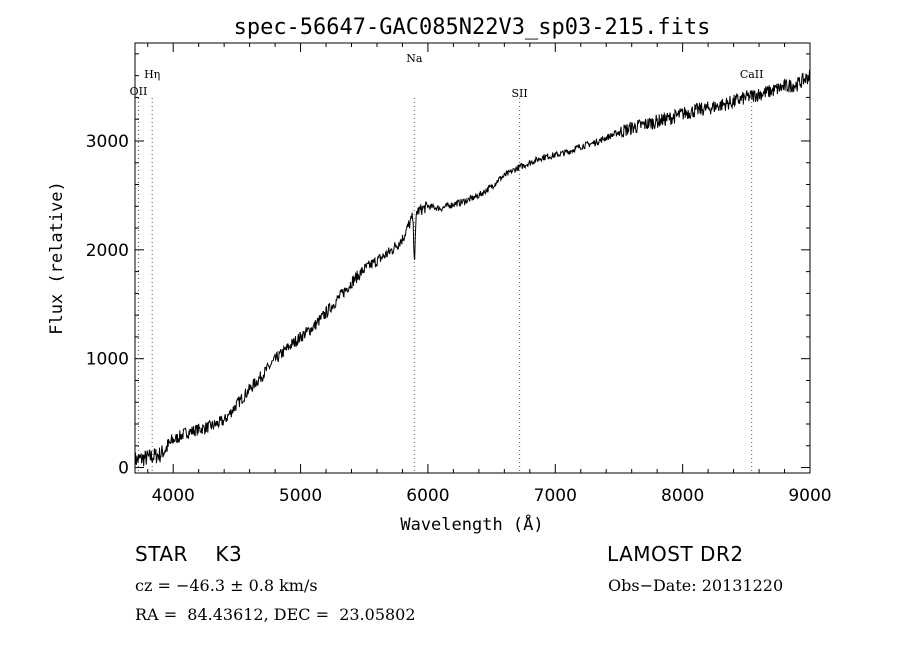 This screenshot has height=650, width=900. What do you see at coordinates (696, 585) in the screenshot?
I see `obs-date-label: Obs−Date: 20131220` at bounding box center [696, 585].